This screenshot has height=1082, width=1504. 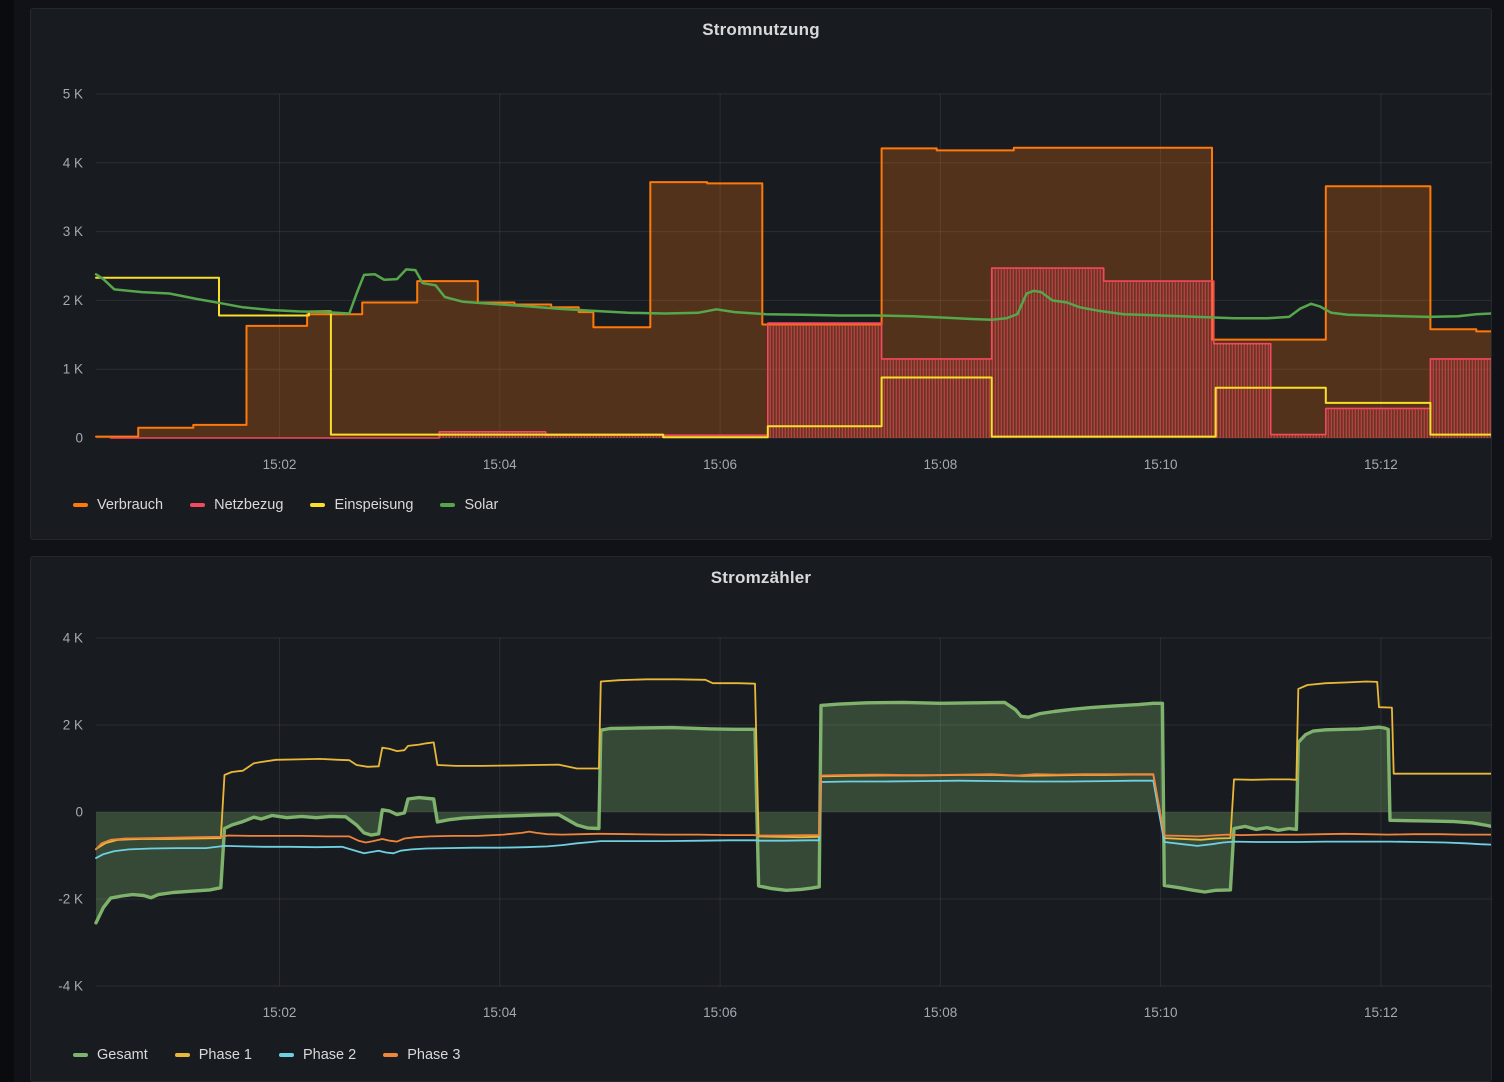 What do you see at coordinates (70, 899) in the screenshot?
I see `y-tick-label: -2 K` at bounding box center [70, 899].